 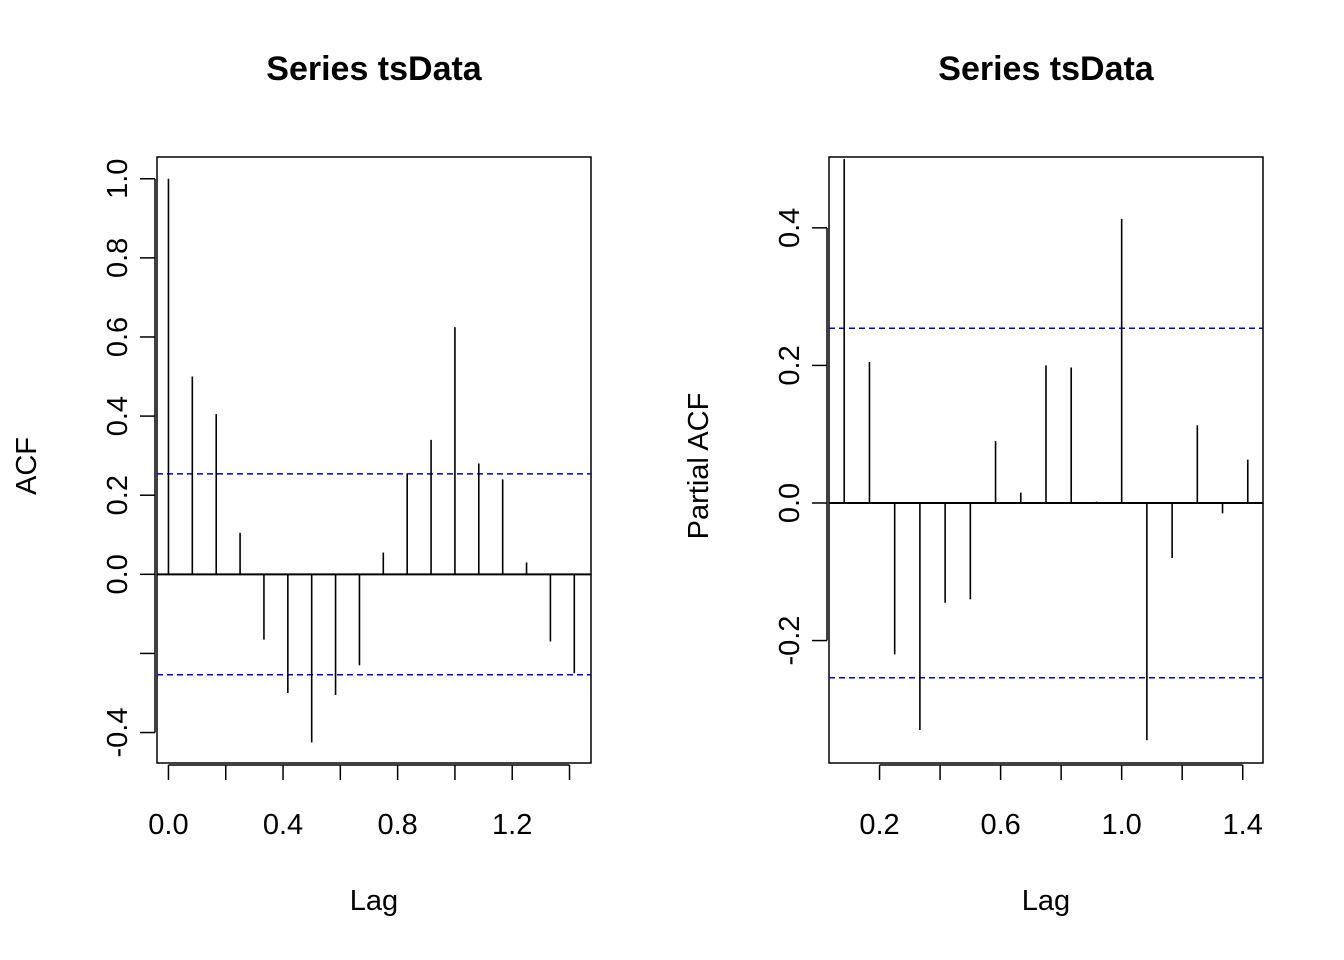 What do you see at coordinates (118, 733) in the screenshot?
I see `acf-y-tick-label: -0.4` at bounding box center [118, 733].